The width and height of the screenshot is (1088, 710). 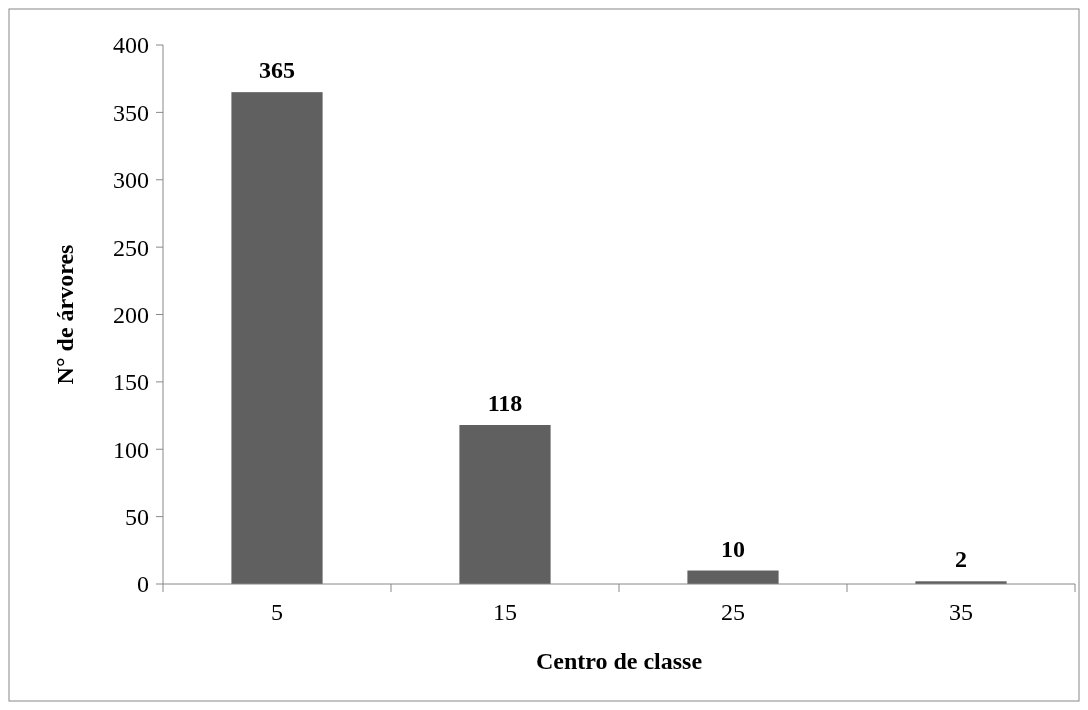 I want to click on y-tick-label: 400, so click(x=131, y=45).